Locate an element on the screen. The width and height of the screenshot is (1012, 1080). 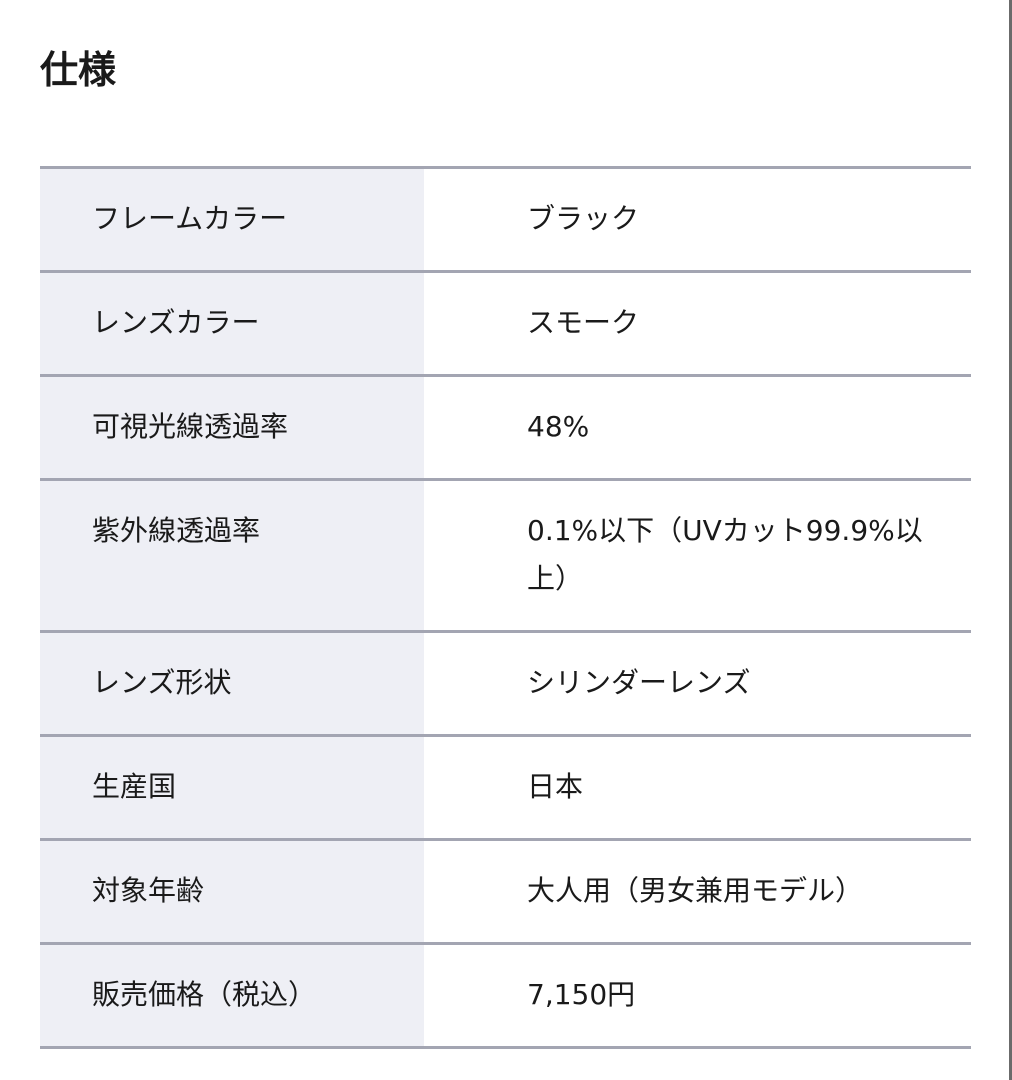
spec-value: 7,150円 is located at coordinates (581, 994).